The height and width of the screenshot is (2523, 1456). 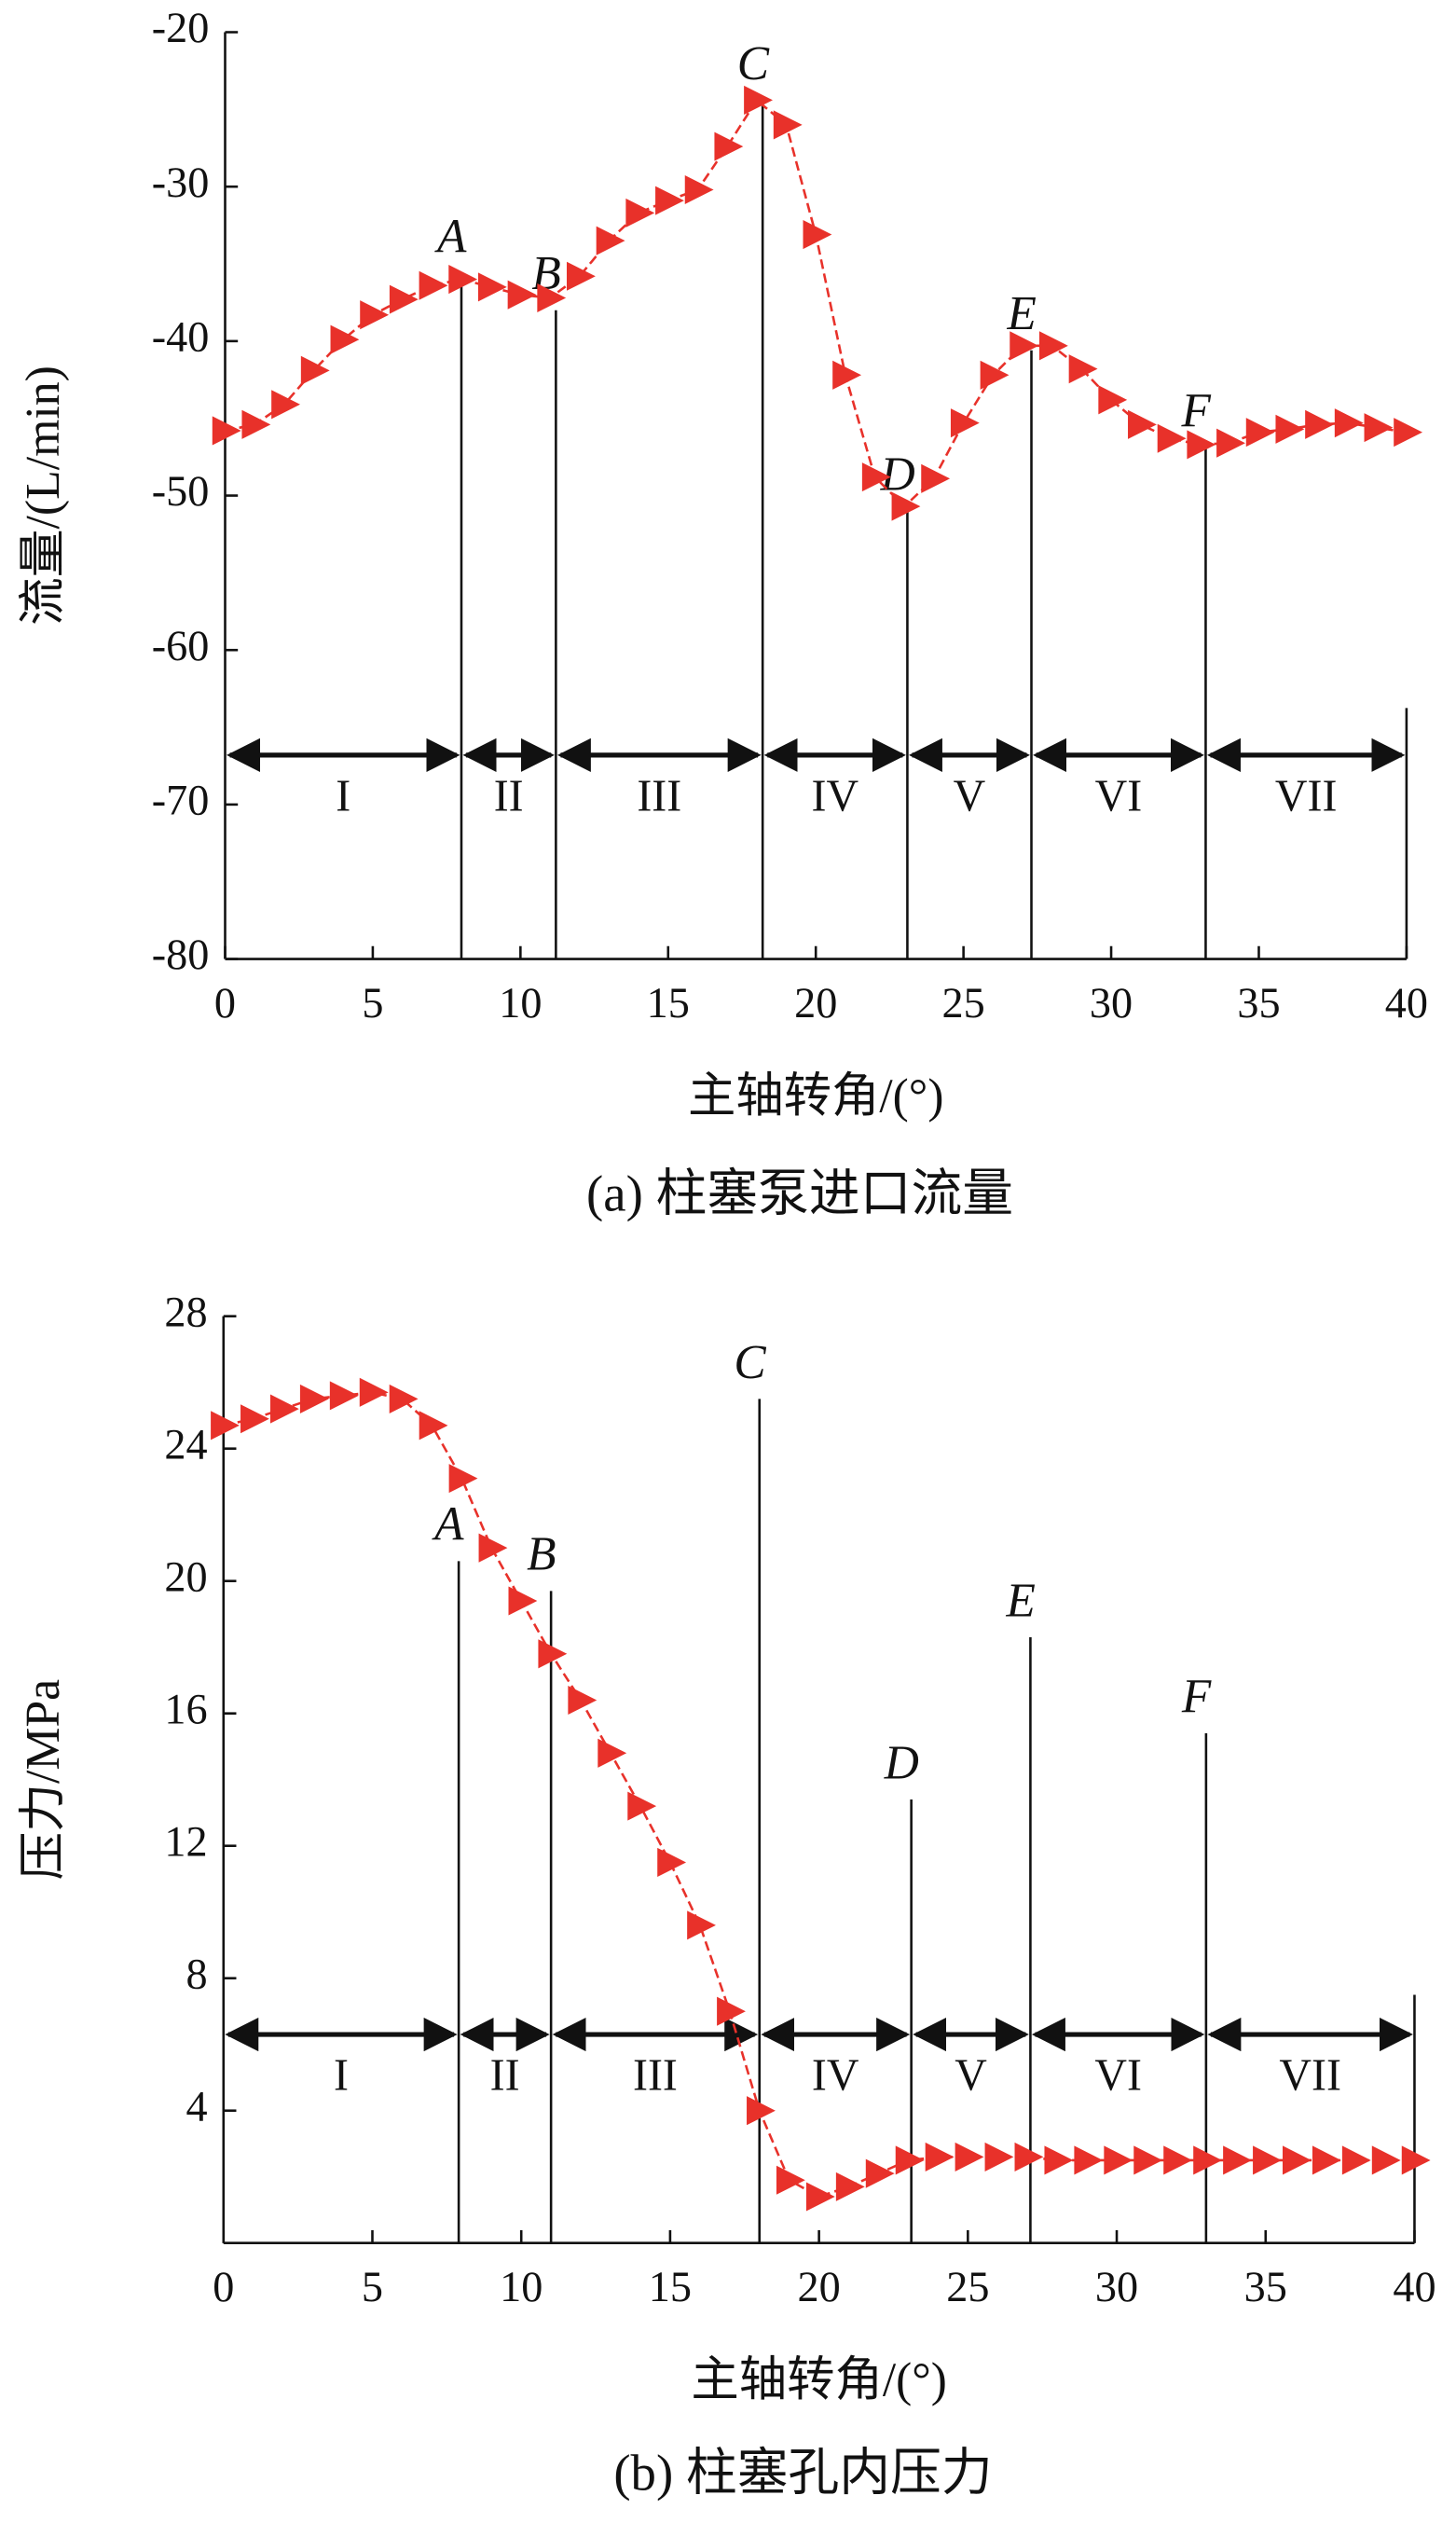 I want to click on x-tick-label: 0, so click(x=223, y=2287).